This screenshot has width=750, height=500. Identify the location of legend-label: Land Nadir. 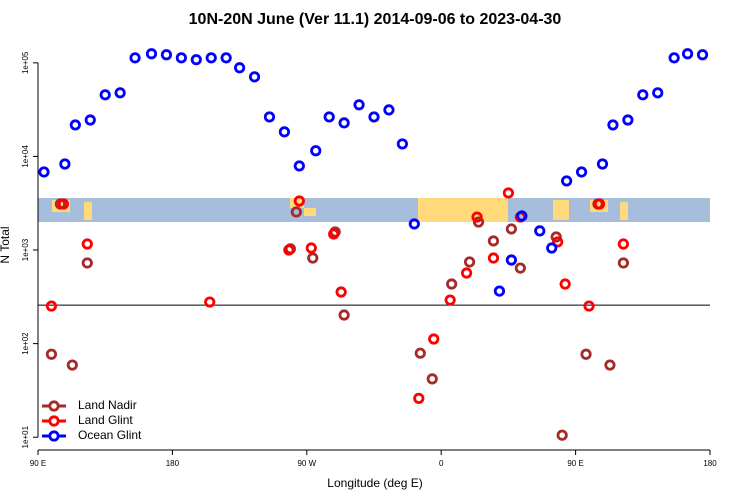
(107, 405).